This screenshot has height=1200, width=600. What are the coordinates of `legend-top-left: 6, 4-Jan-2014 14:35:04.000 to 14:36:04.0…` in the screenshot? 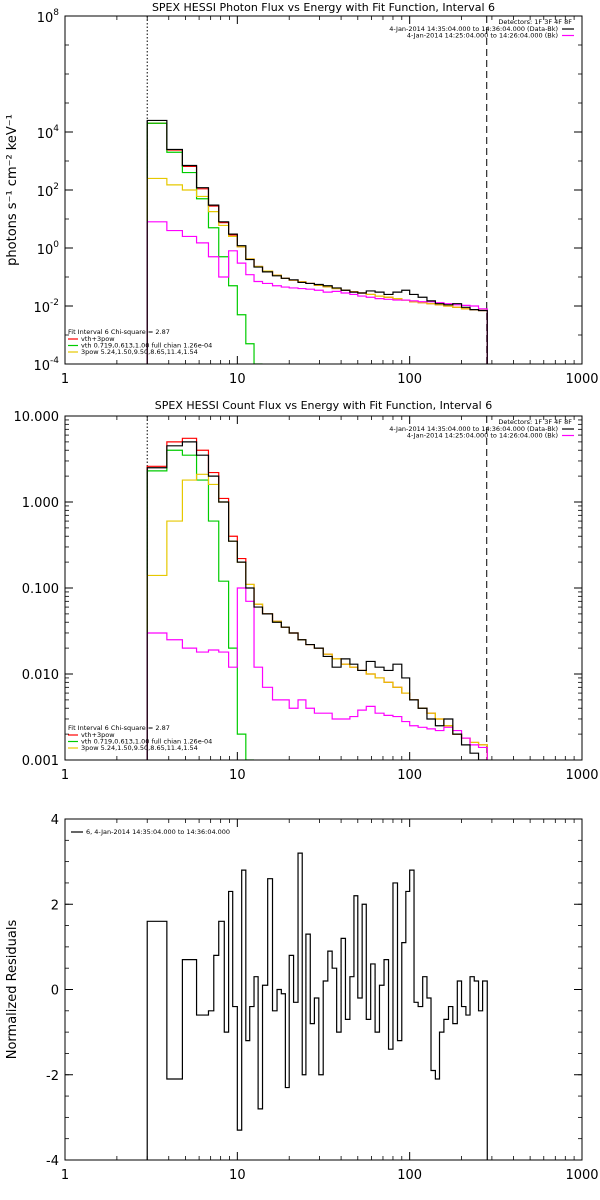 It's located at (150, 832).